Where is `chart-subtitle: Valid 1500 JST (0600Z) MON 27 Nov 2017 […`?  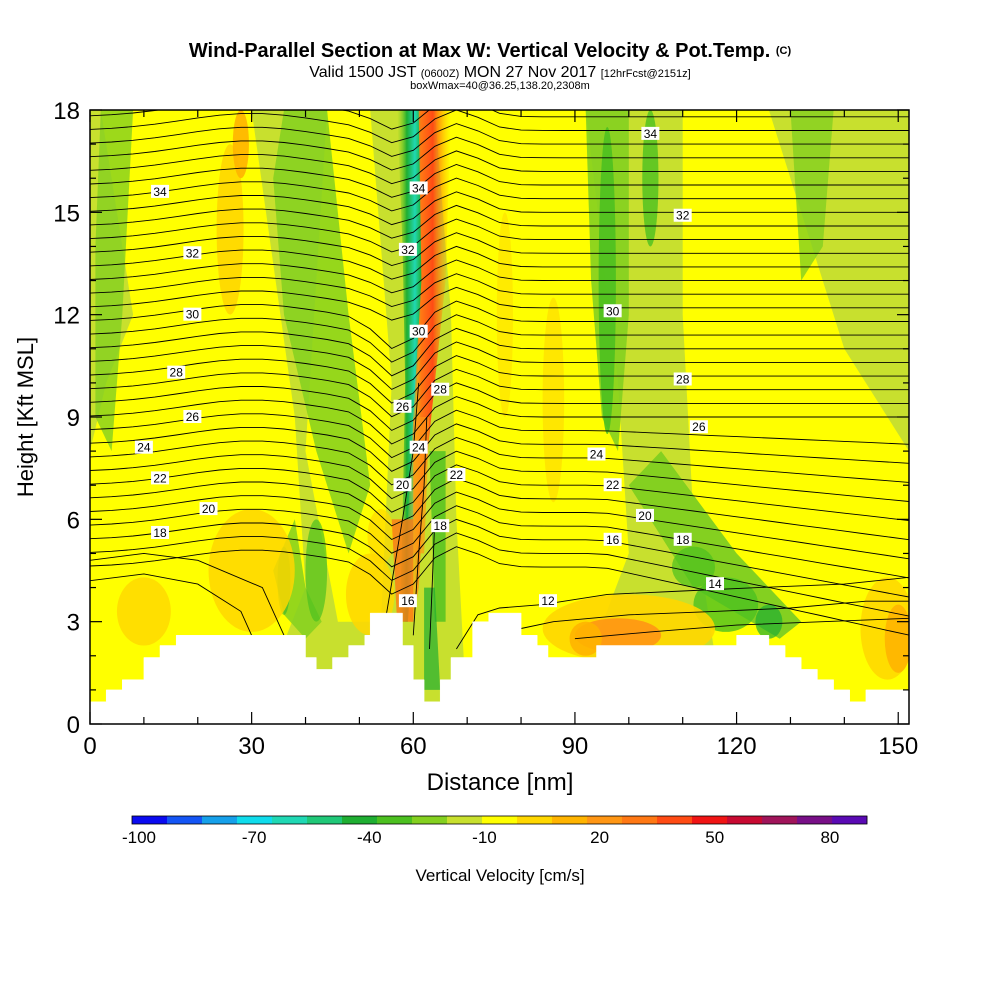
chart-subtitle: Valid 1500 JST (0600Z) MON 27 Nov 2017 [… is located at coordinates (499, 72).